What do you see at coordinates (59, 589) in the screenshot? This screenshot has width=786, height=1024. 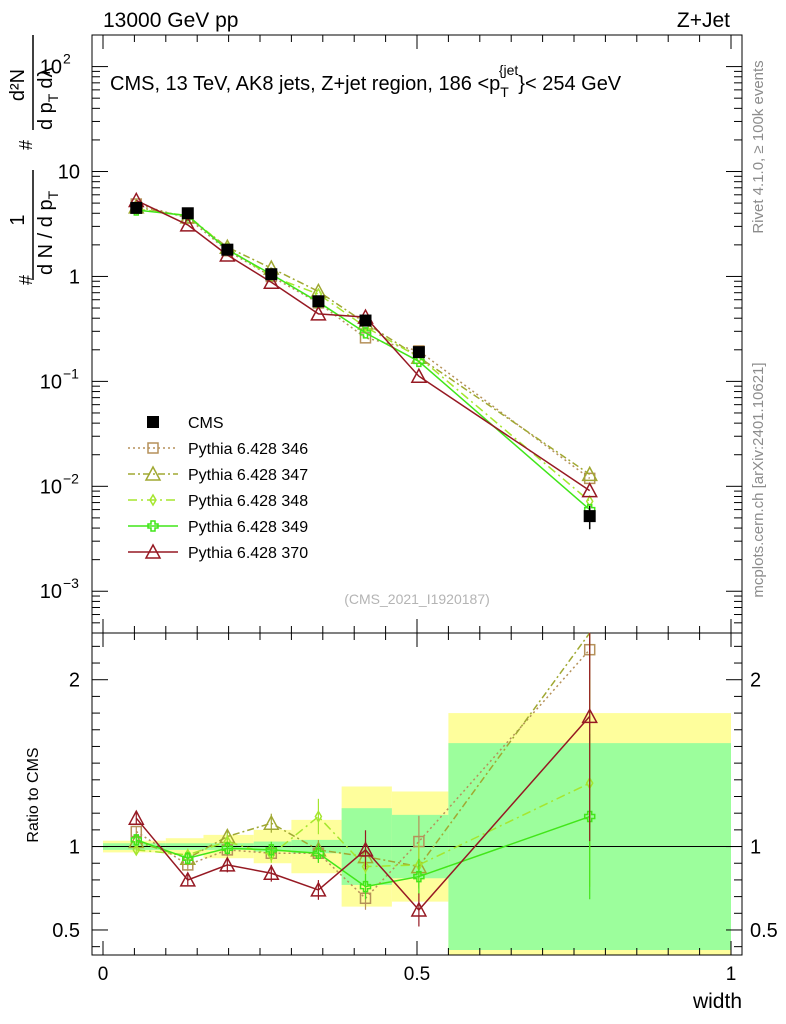 I see `y-tick-label: 10⁻³` at bounding box center [59, 589].